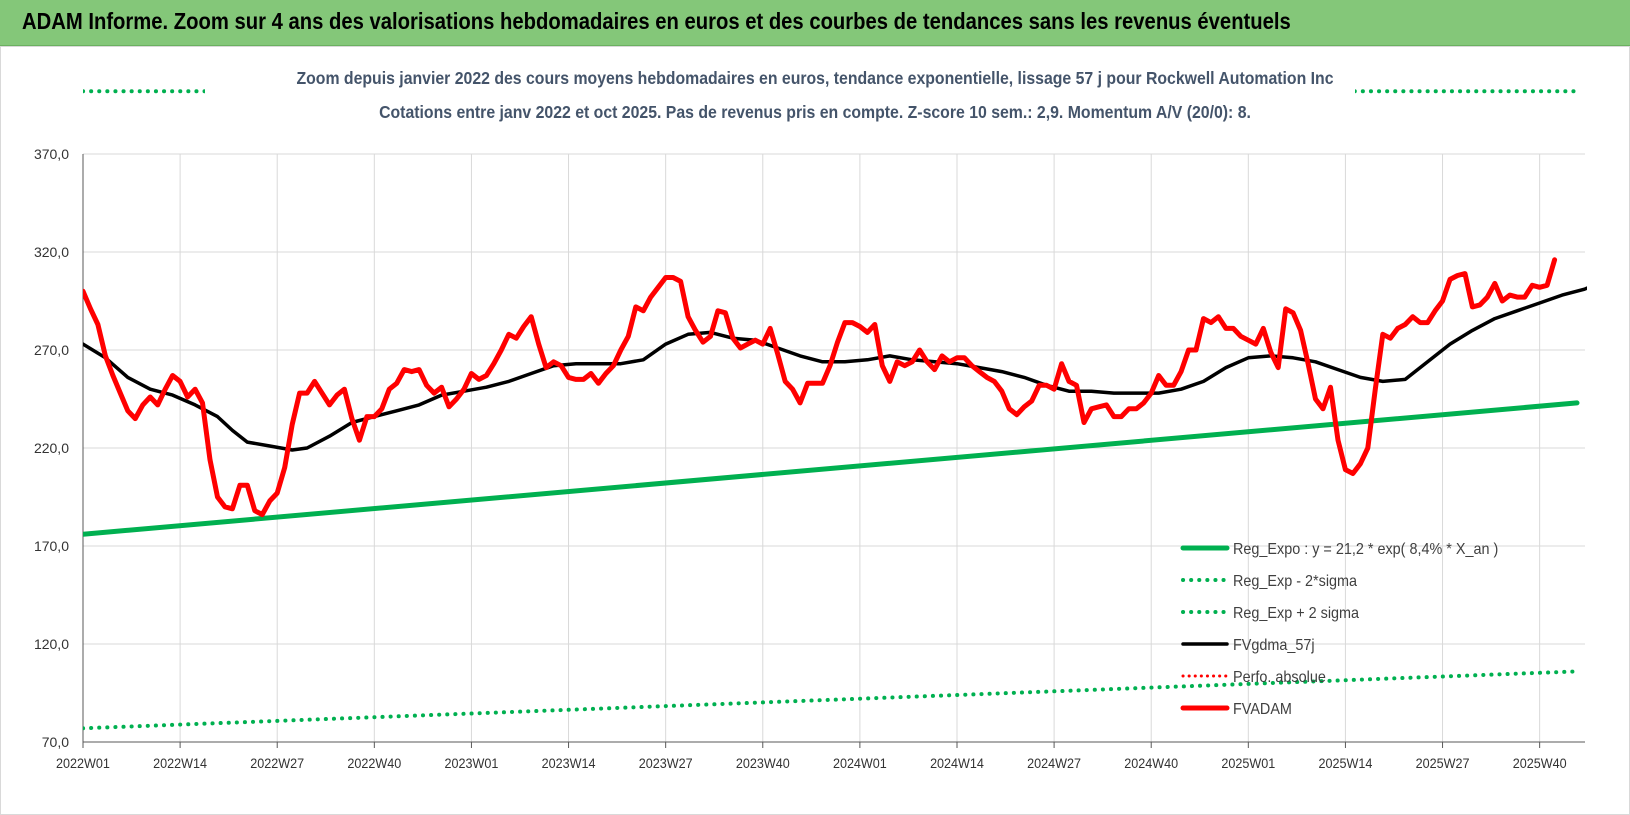 This screenshot has width=1630, height=815. I want to click on y-tick-label: 170,0, so click(51, 546).